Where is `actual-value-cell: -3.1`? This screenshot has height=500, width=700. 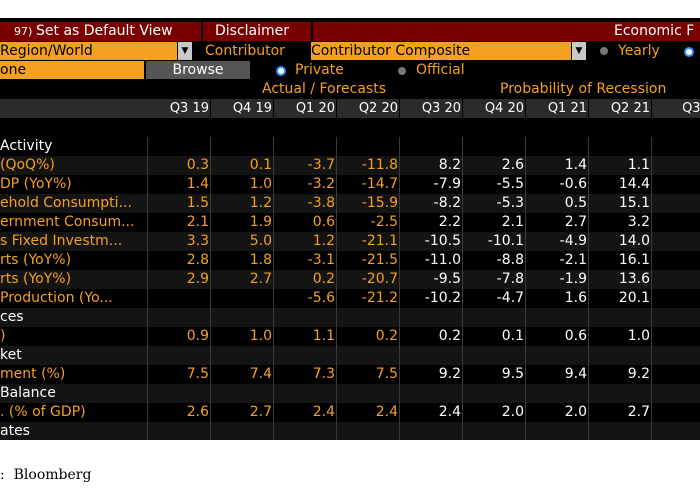
actual-value-cell: -3.1 is located at coordinates (321, 260).